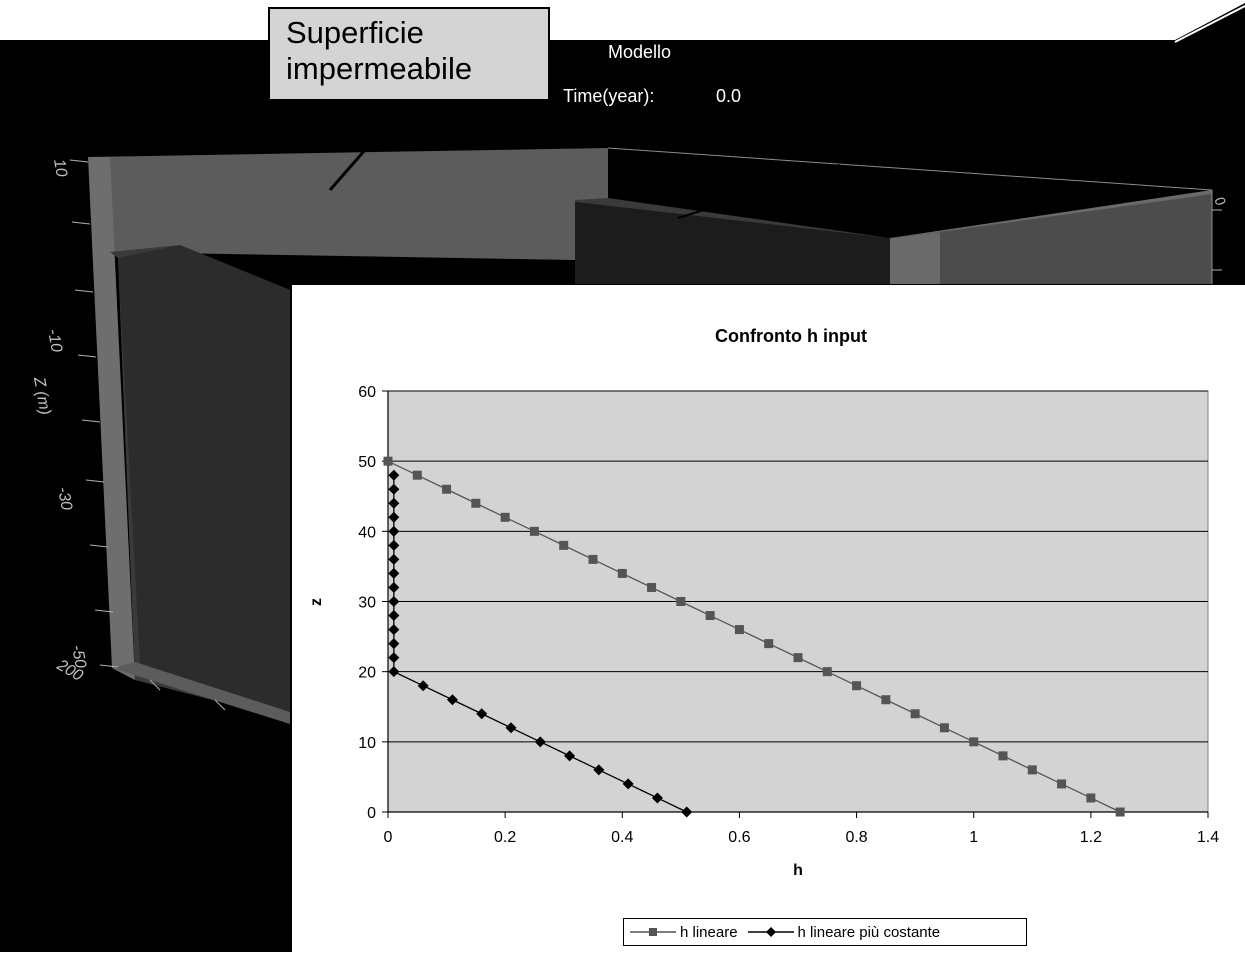 The height and width of the screenshot is (953, 1245). I want to click on chart-legend: h lineare h lineare più costante, so click(825, 932).